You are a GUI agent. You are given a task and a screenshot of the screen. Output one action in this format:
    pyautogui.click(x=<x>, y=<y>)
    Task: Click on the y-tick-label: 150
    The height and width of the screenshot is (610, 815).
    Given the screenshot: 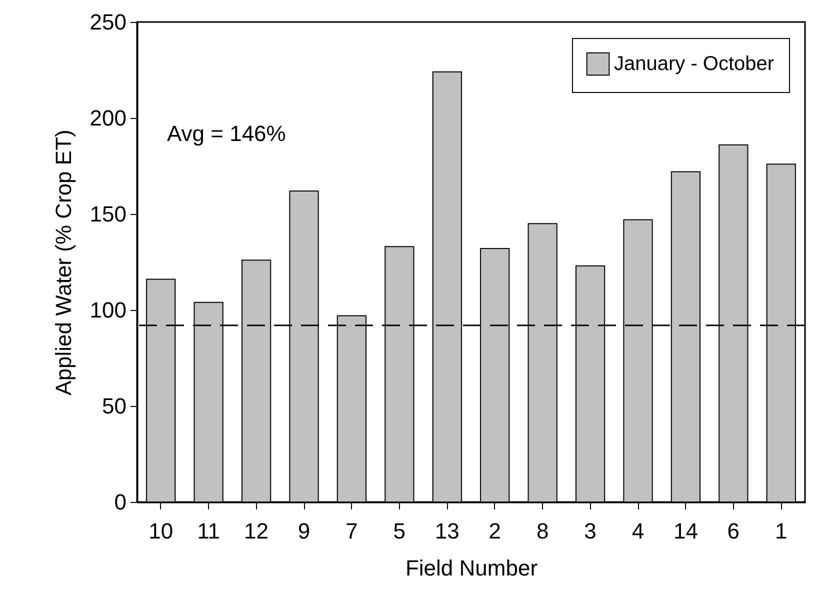 What is the action you would take?
    pyautogui.click(x=108, y=214)
    